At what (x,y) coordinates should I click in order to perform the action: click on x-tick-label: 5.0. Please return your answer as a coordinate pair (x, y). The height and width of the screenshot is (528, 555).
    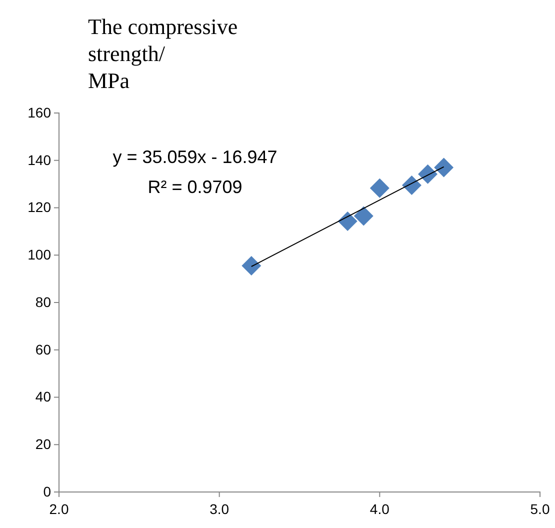
    Looking at the image, I should click on (540, 509).